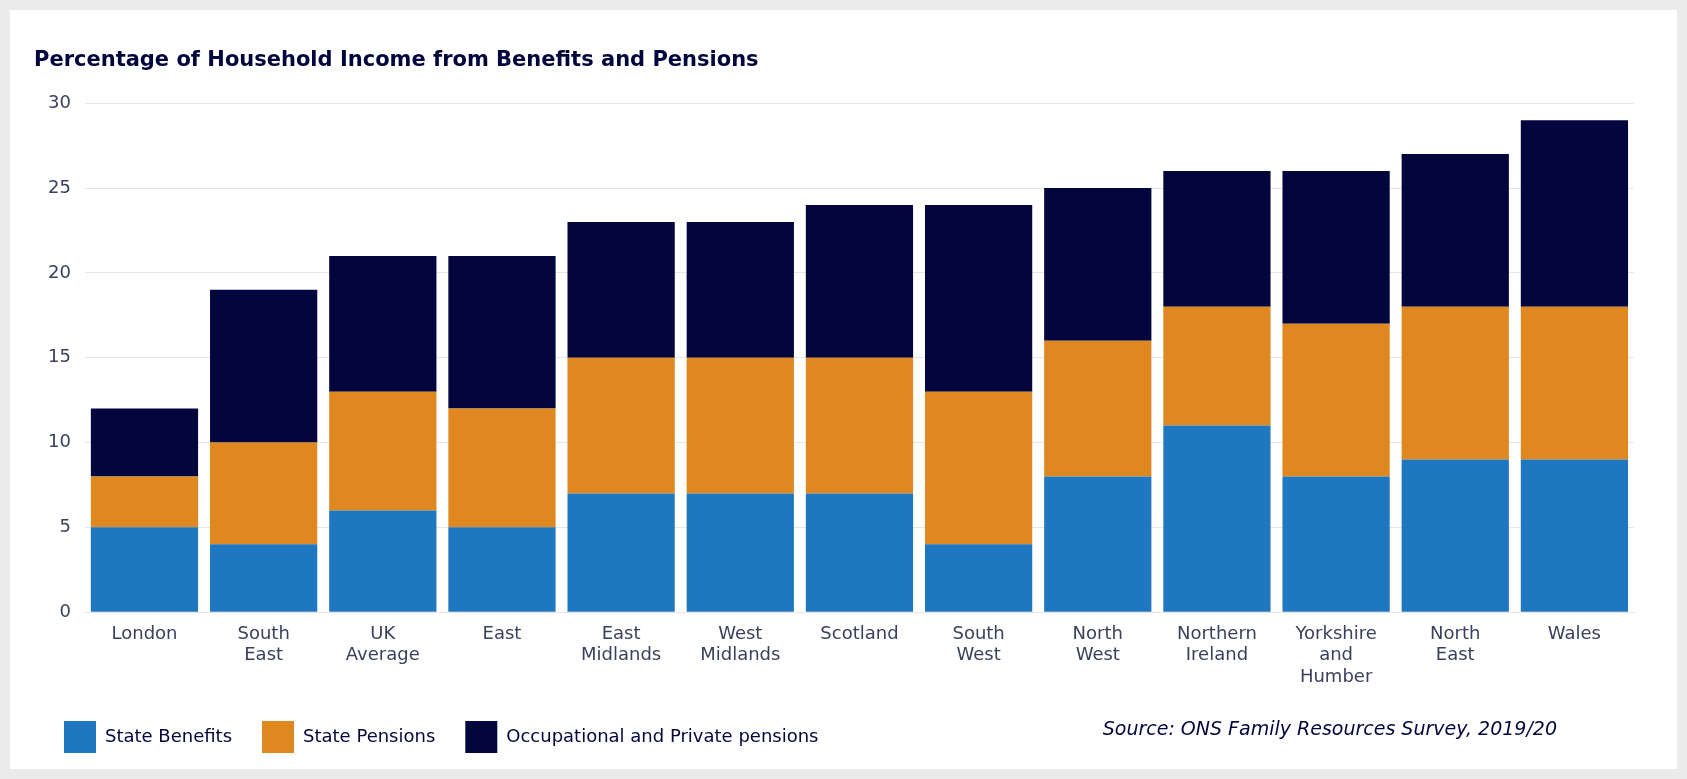 The width and height of the screenshot is (1687, 779). What do you see at coordinates (59, 186) in the screenshot?
I see `y-tick-label: 25` at bounding box center [59, 186].